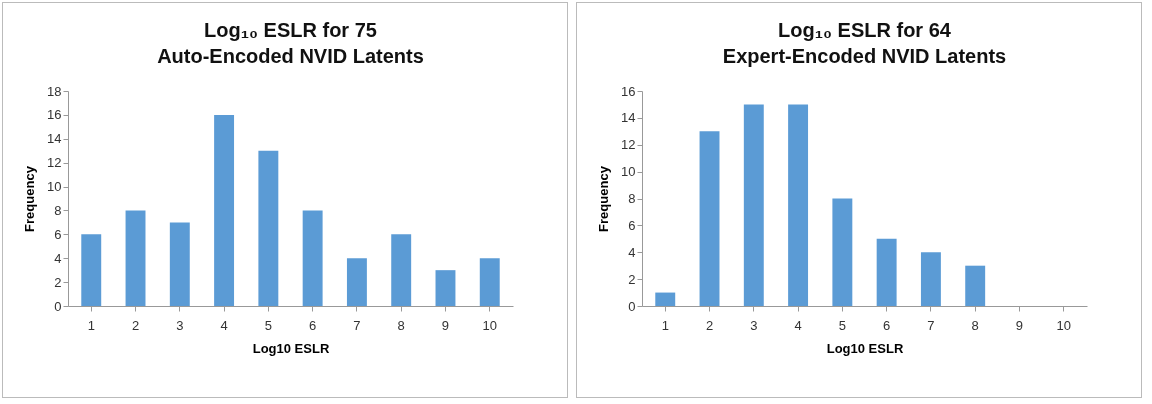  What do you see at coordinates (864, 43) in the screenshot?
I see `chart-title: Log₁₀ ESLR for 64 Expert-Encoded NVID Latents` at bounding box center [864, 43].